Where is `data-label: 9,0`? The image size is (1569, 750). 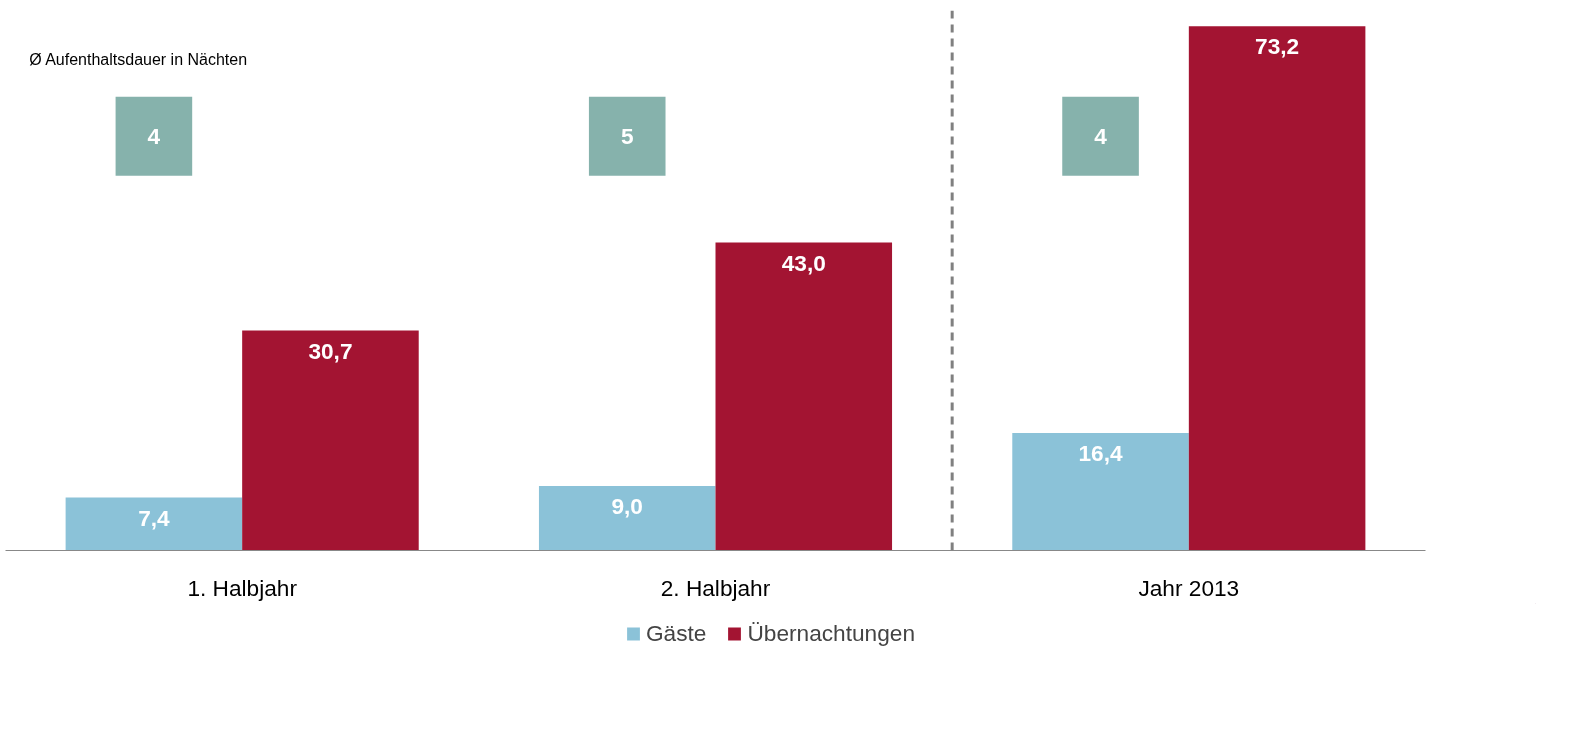 data-label: 9,0 is located at coordinates (627, 506).